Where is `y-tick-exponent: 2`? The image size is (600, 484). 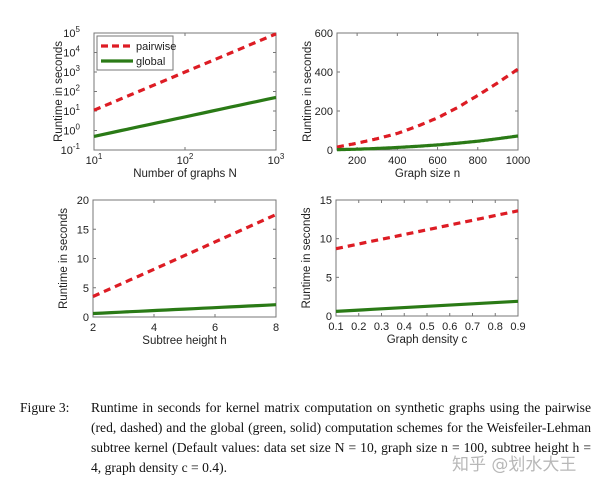
y-tick-exponent: 2 is located at coordinates (78, 88).